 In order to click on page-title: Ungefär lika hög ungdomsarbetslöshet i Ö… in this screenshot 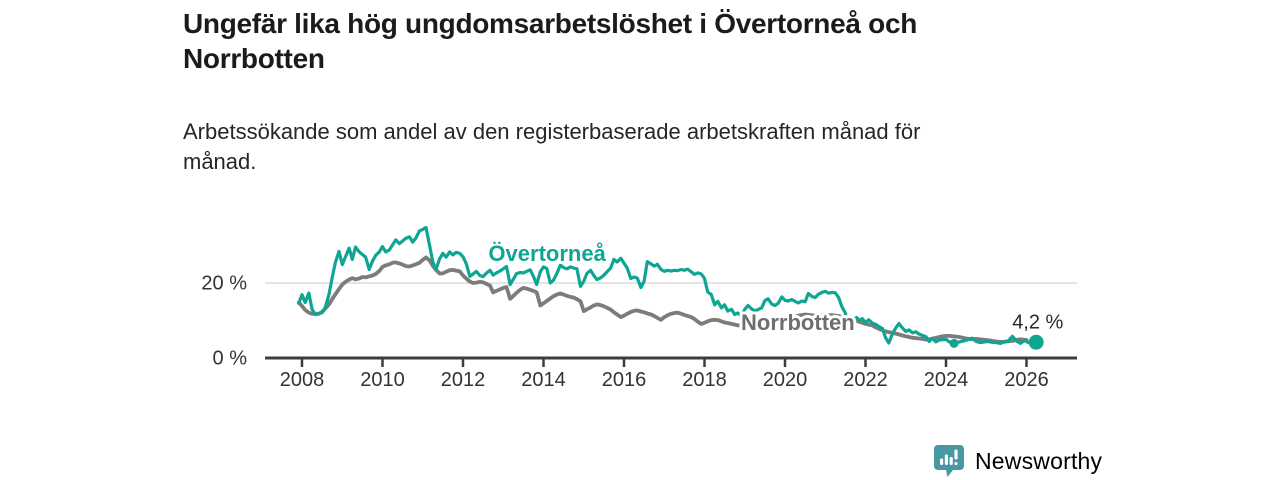, I will do `click(550, 41)`.